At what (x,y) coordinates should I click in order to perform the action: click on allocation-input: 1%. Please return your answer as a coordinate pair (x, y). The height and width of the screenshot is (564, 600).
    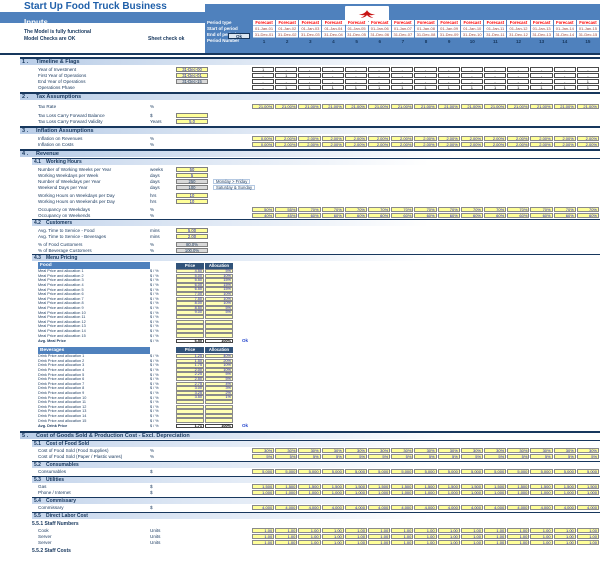
    Looking at the image, I should click on (219, 397).